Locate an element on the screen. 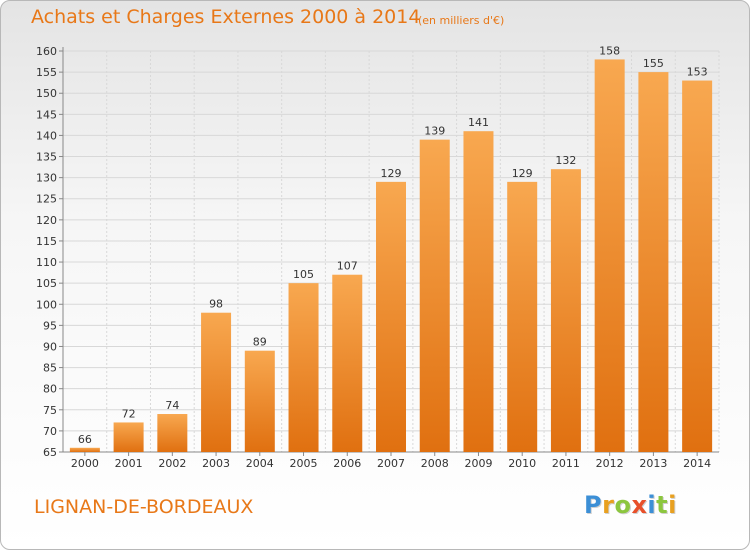 The image size is (750, 550). y-tick-label: 105 is located at coordinates (46, 283).